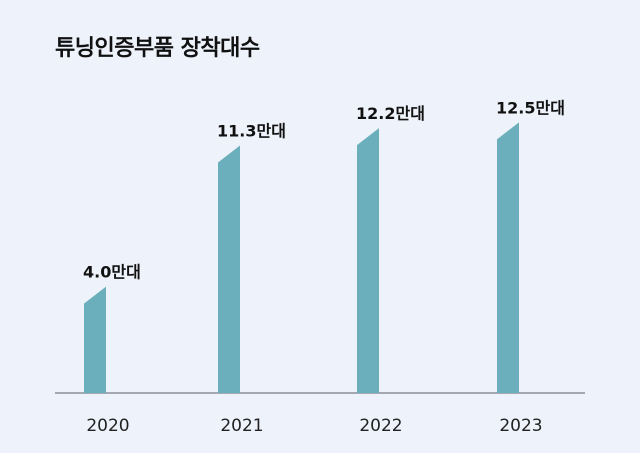  Describe the element at coordinates (390, 113) in the screenshot. I see `data-label: 12.2만대` at that location.